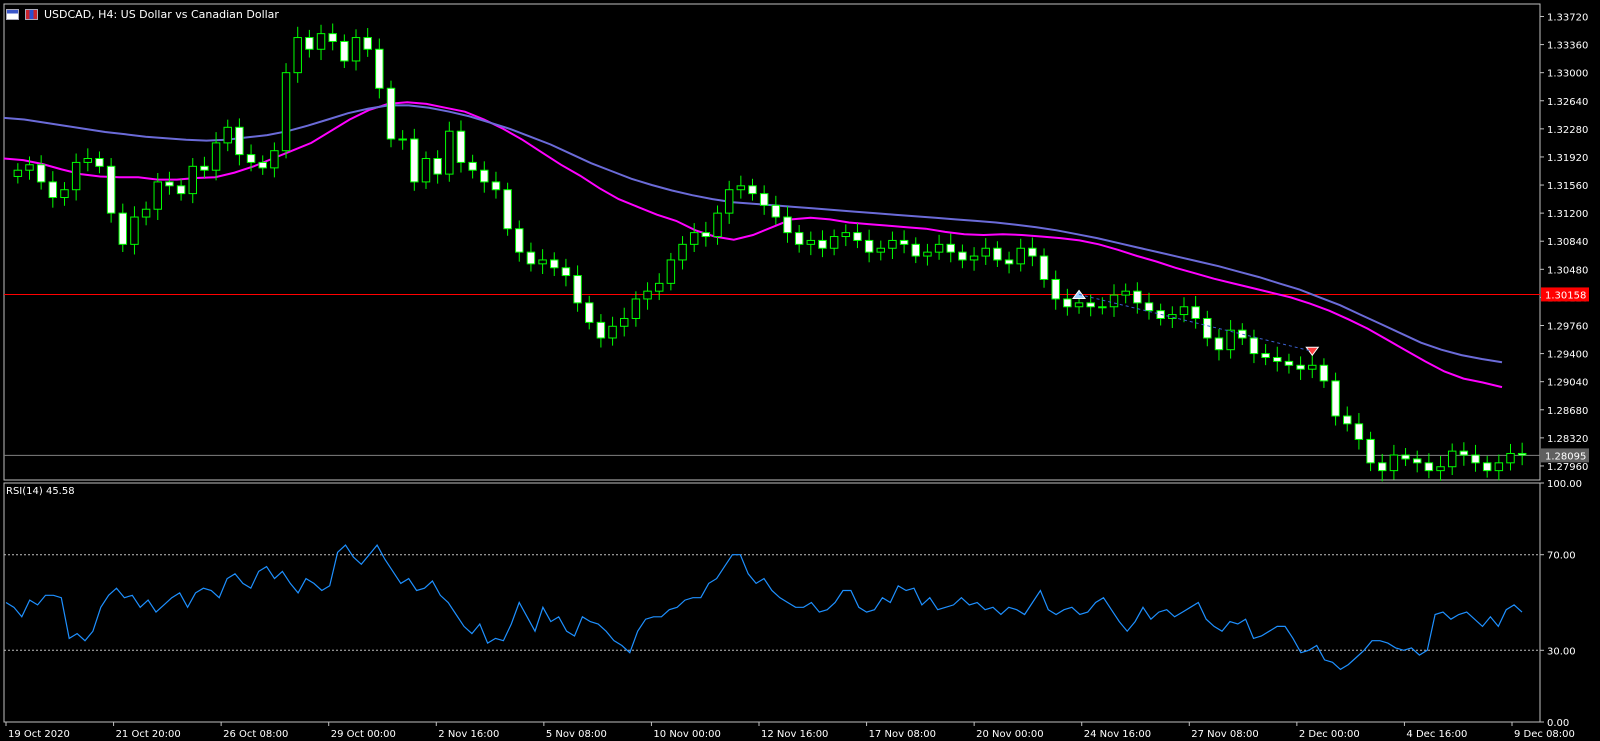 The image size is (1600, 741). Describe the element at coordinates (1329, 734) in the screenshot. I see `time-tick-label: 2 Dec 00:00` at that location.